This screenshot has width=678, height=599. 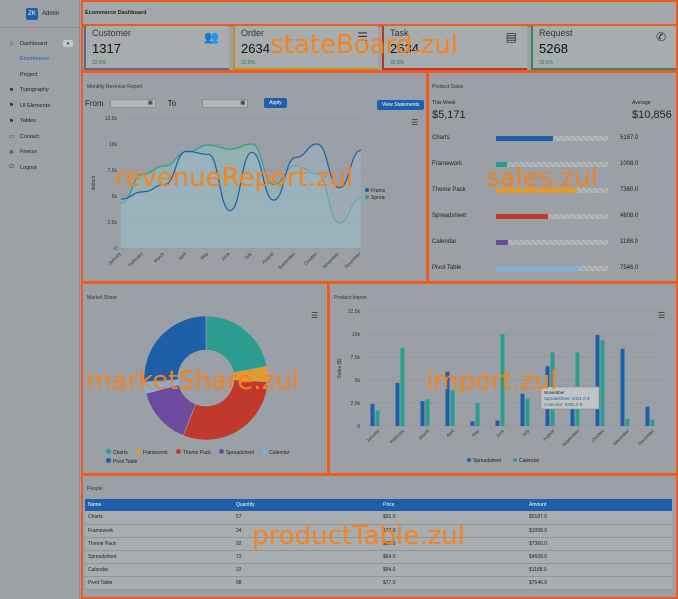 What do you see at coordinates (159, 505) in the screenshot?
I see `table-header: Name` at bounding box center [159, 505].